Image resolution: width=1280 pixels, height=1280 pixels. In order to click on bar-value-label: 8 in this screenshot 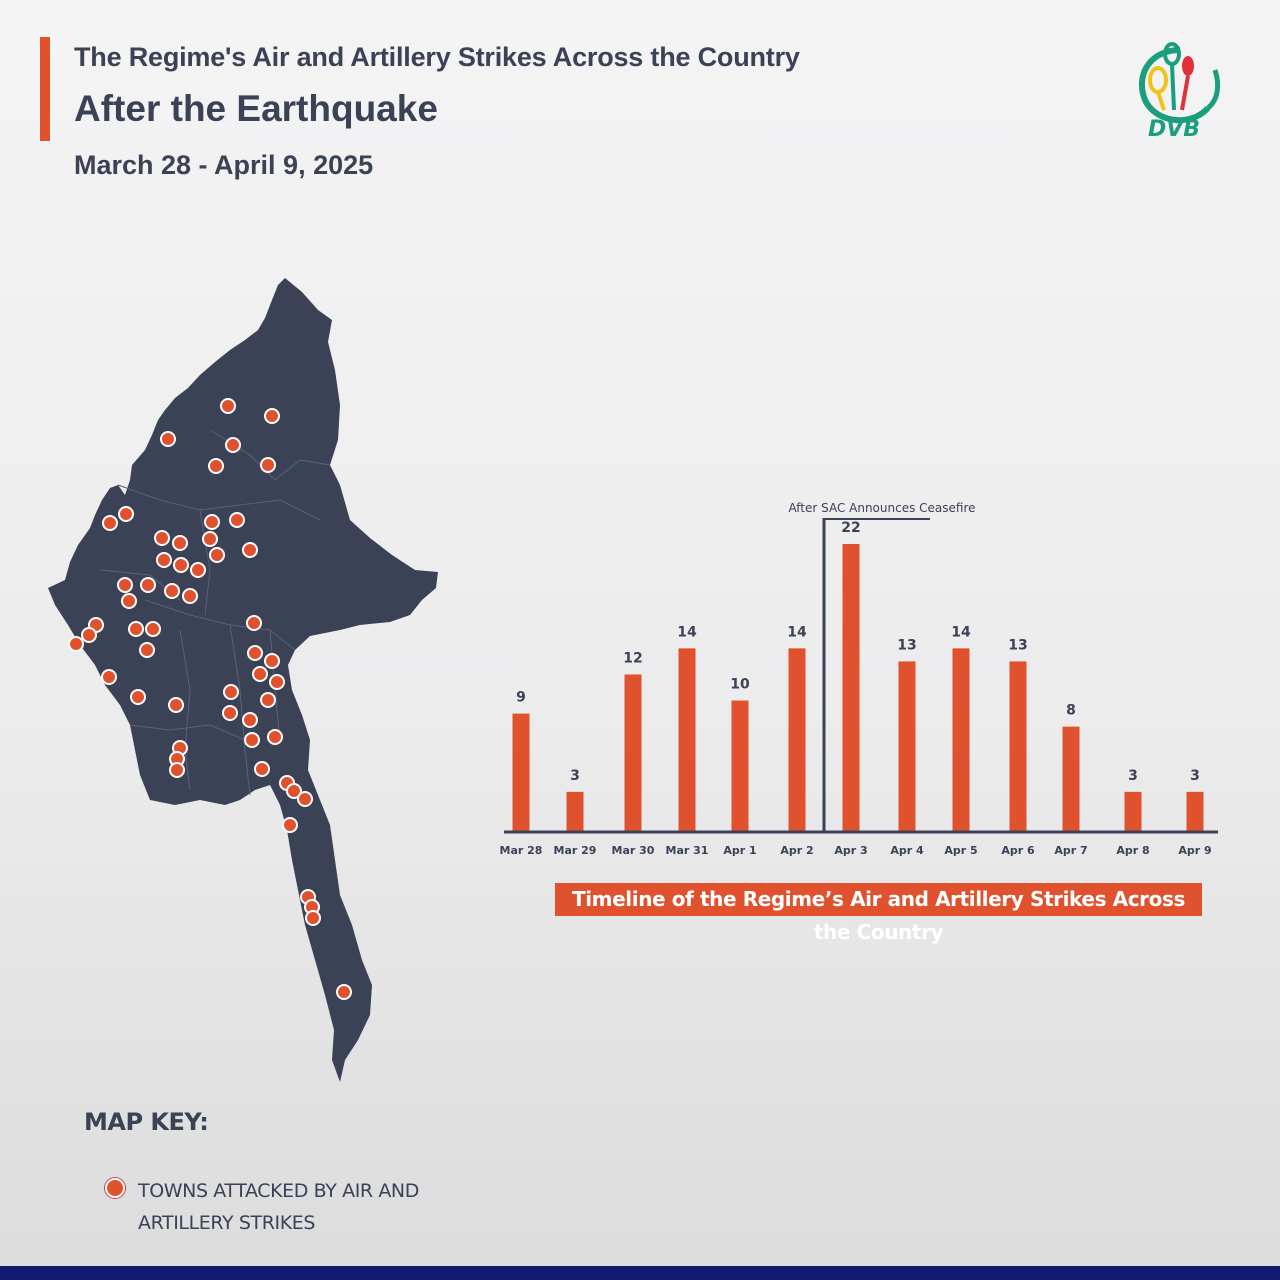, I will do `click(1071, 711)`.